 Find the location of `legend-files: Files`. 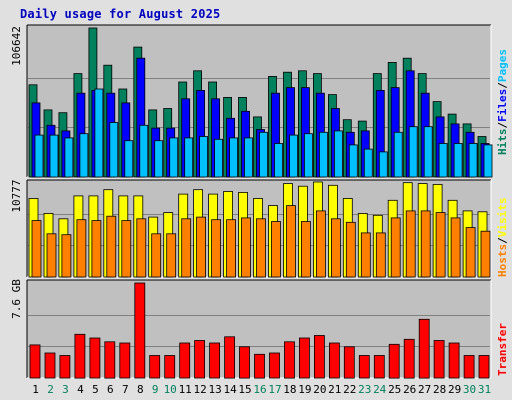

legend-files: Files is located at coordinates (502, 105).